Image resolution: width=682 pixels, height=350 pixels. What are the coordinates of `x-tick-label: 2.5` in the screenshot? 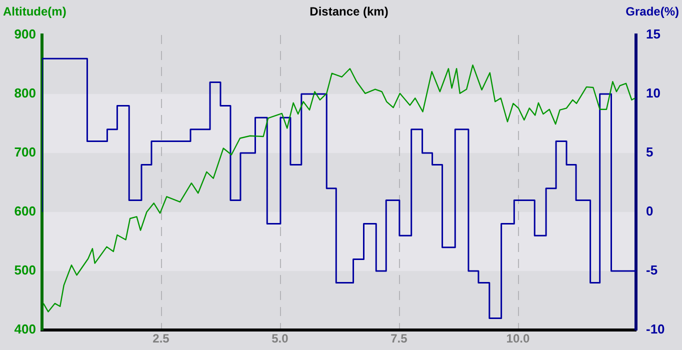 It's located at (161, 339).